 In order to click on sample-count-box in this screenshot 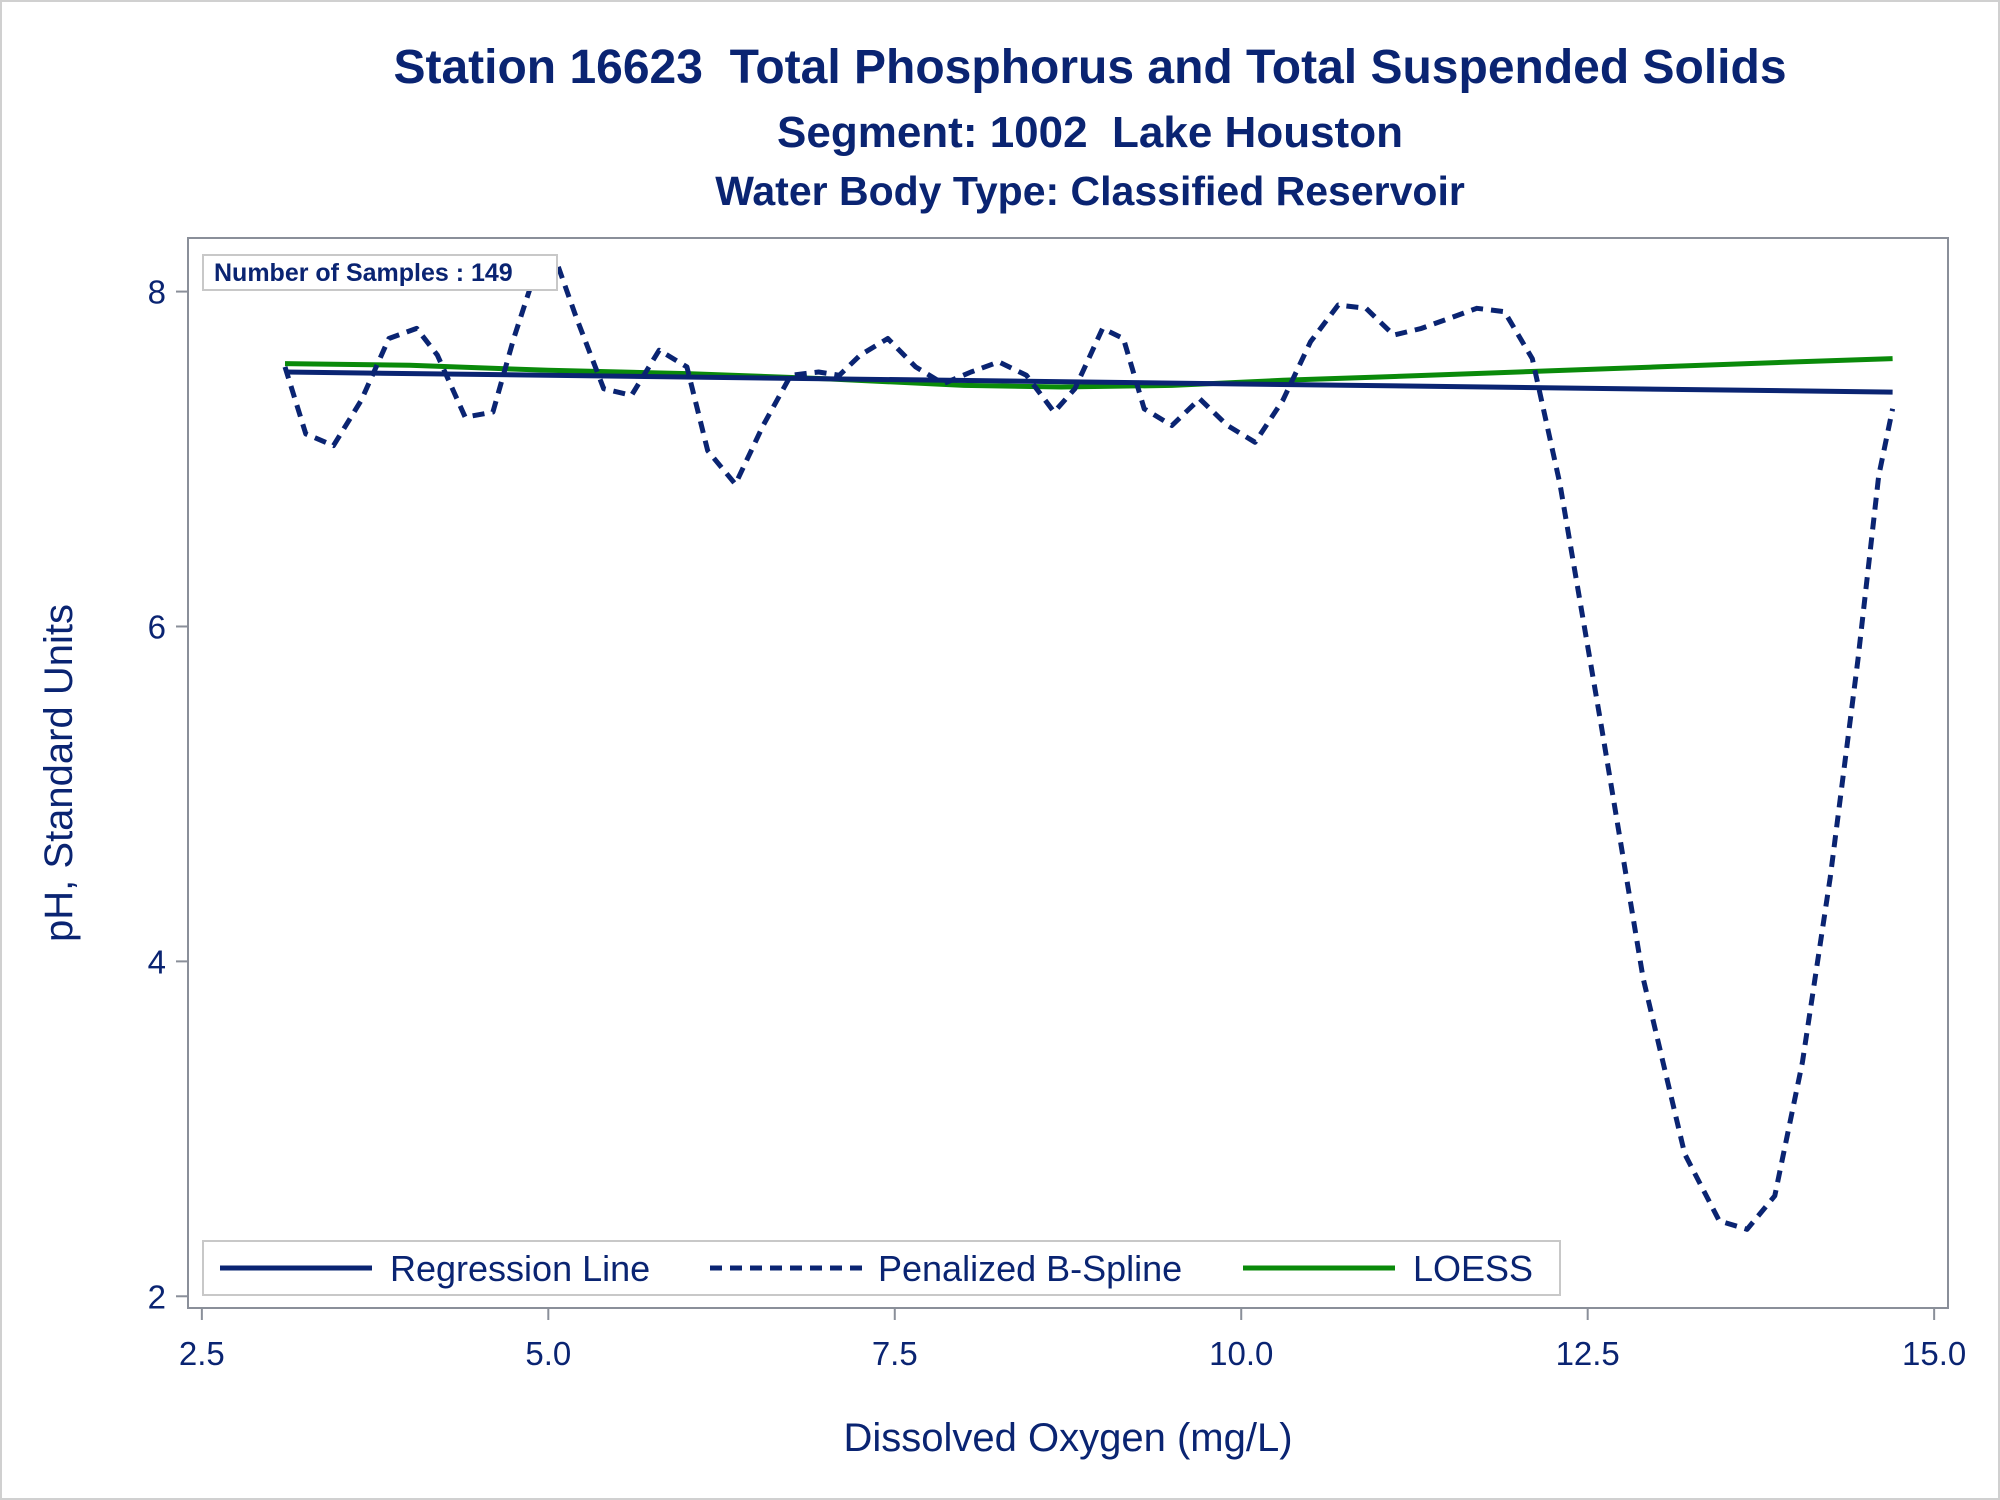, I will do `click(380, 272)`.